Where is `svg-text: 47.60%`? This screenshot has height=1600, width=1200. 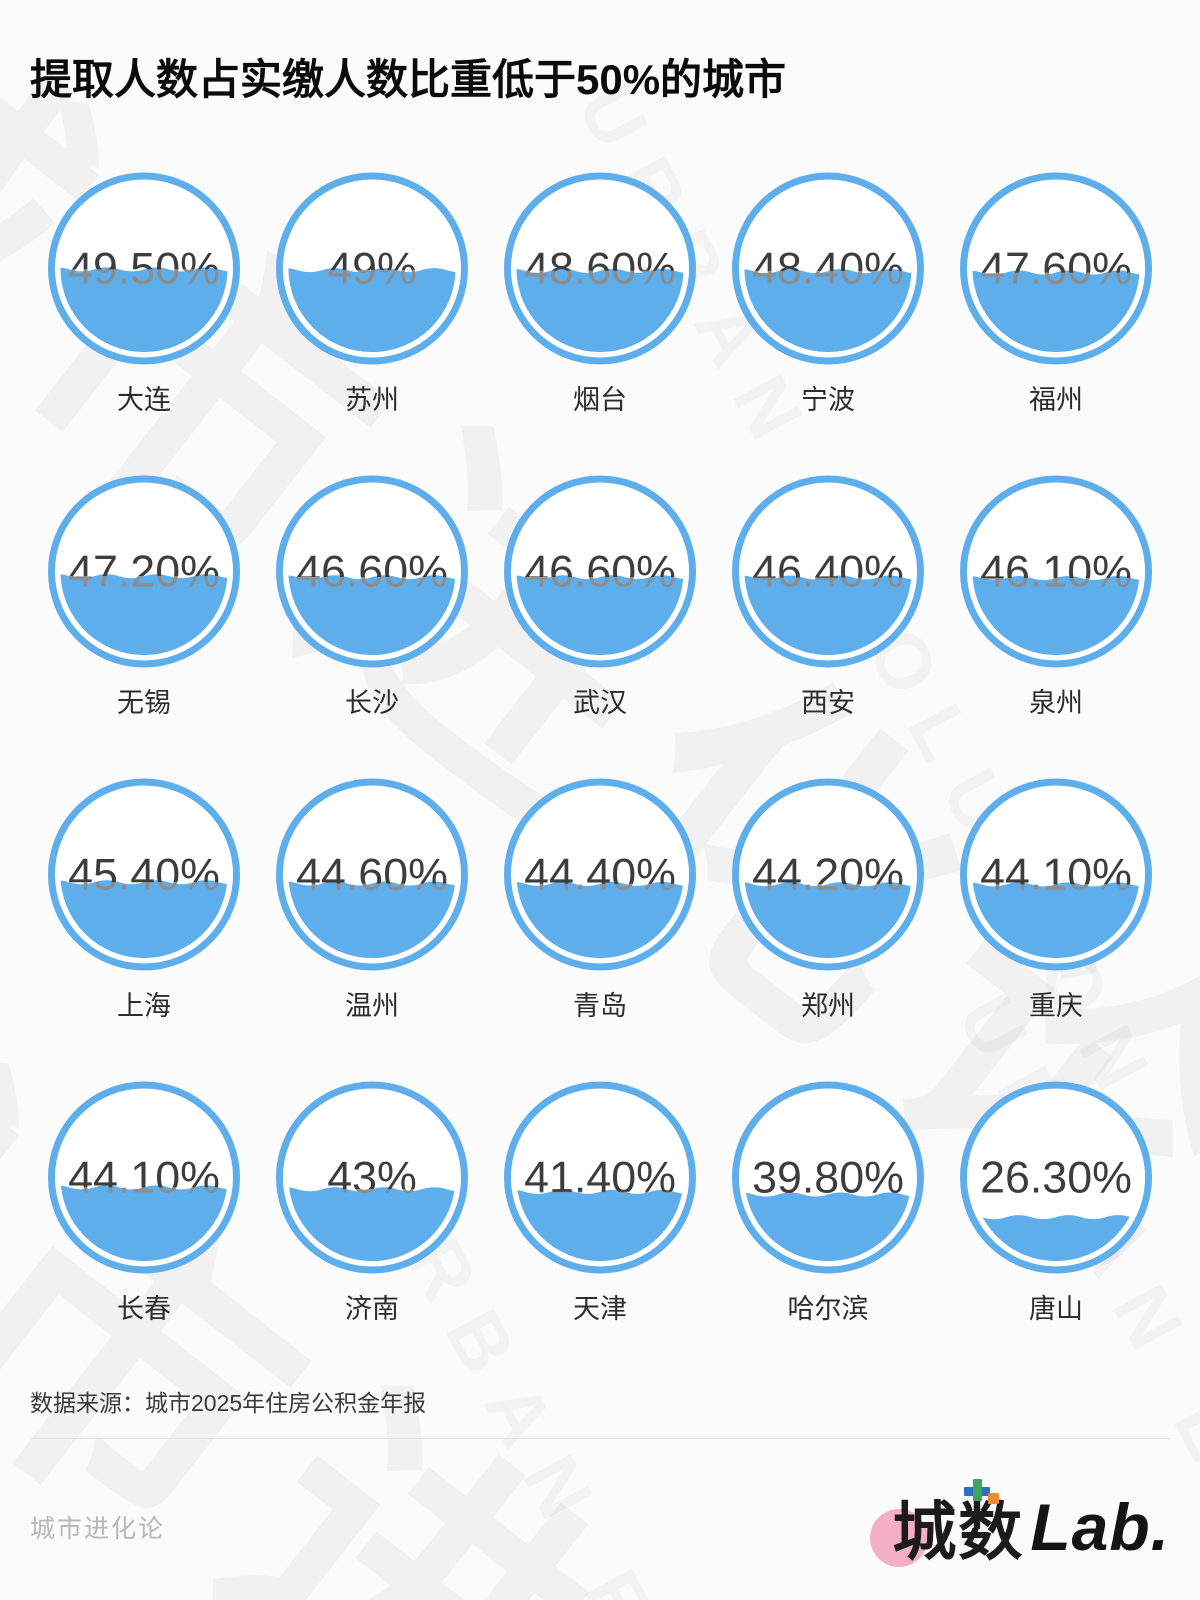 svg-text: 47.60% is located at coordinates (1056, 269).